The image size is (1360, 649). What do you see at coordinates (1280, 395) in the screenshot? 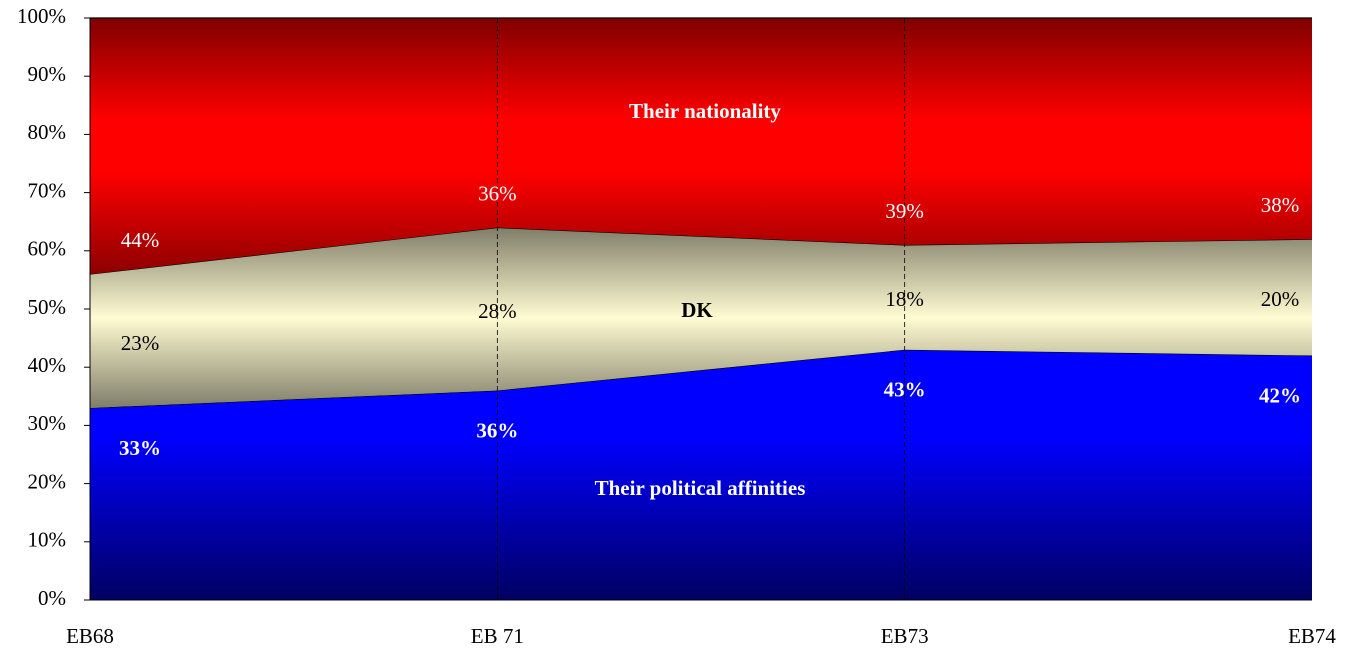
I see `data-label: 42%` at bounding box center [1280, 395].